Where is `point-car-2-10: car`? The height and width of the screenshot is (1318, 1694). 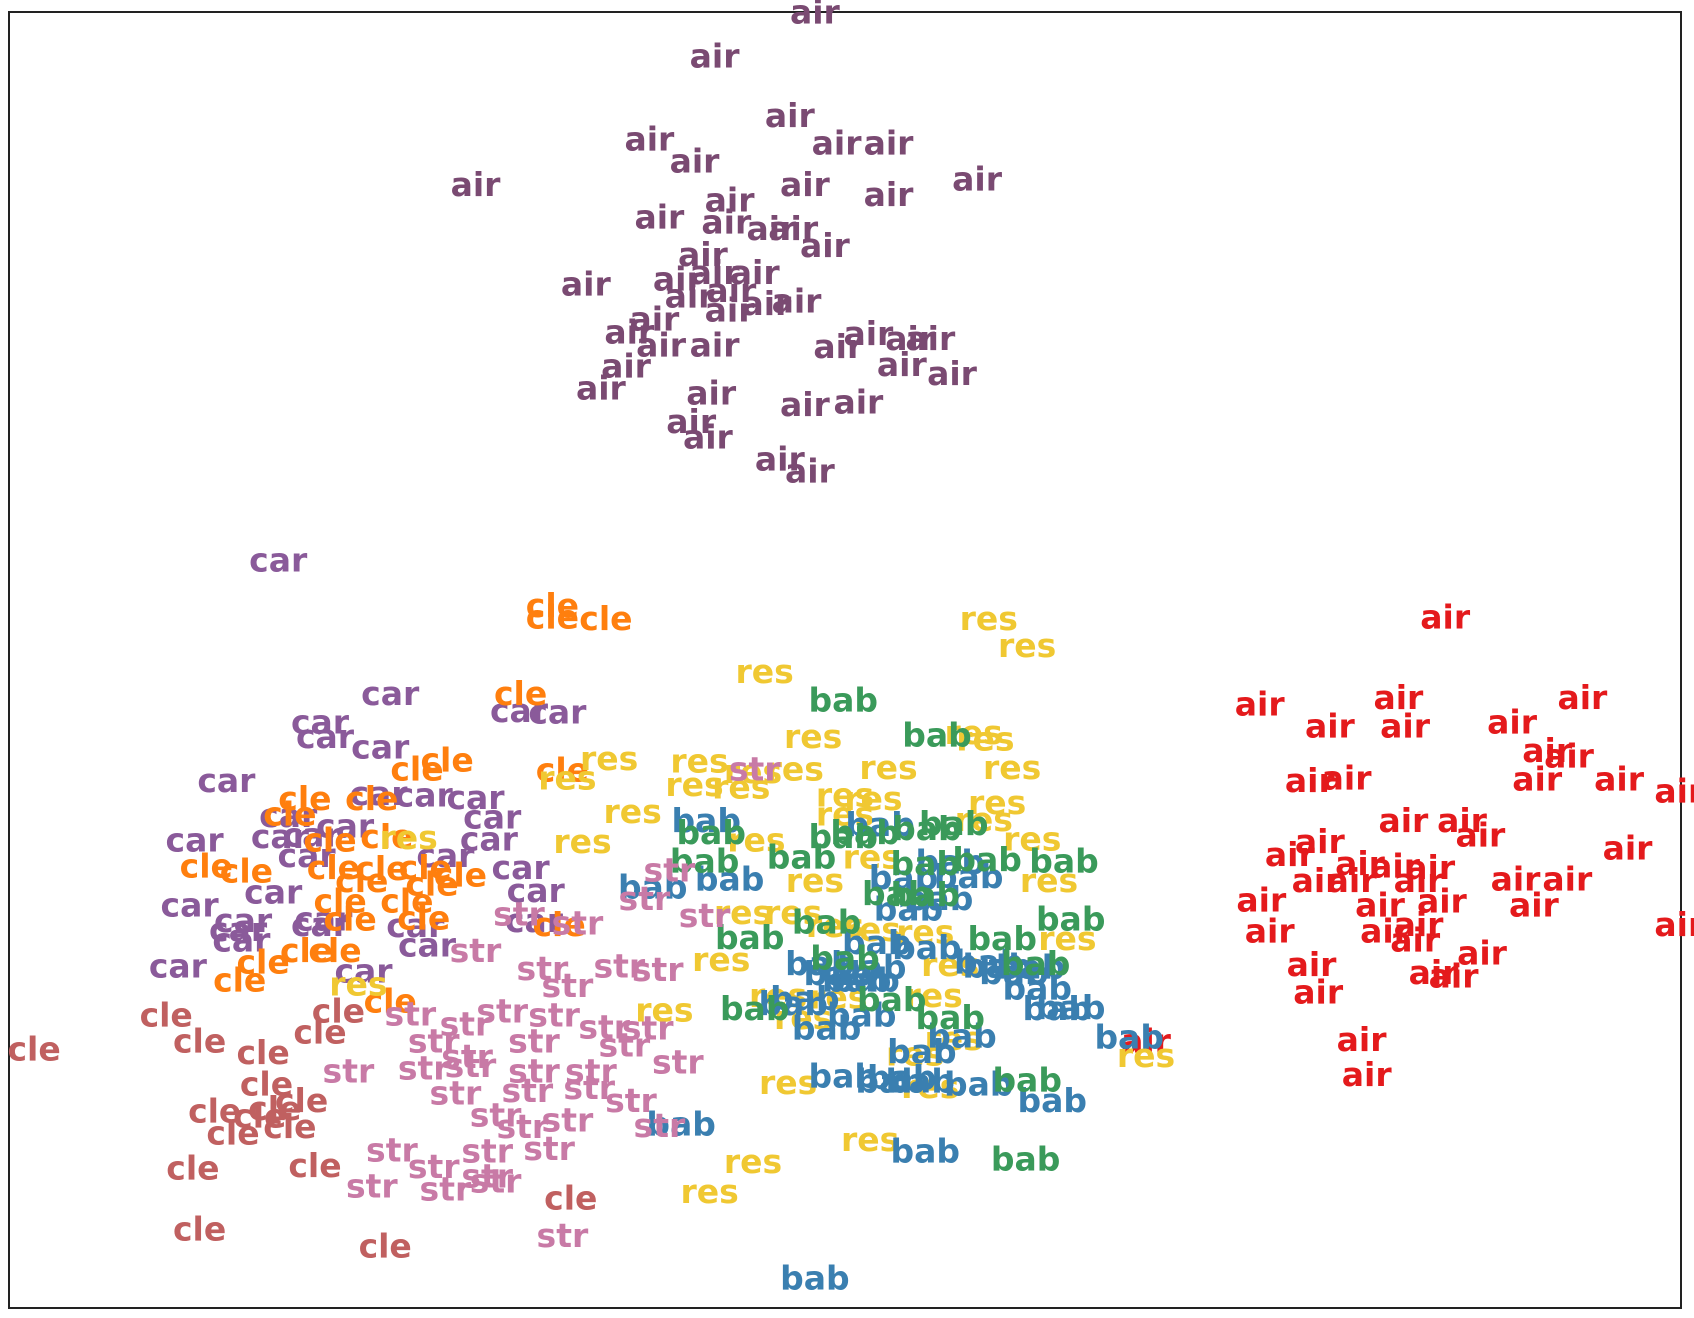 point-car-2-10: car is located at coordinates (475, 797).